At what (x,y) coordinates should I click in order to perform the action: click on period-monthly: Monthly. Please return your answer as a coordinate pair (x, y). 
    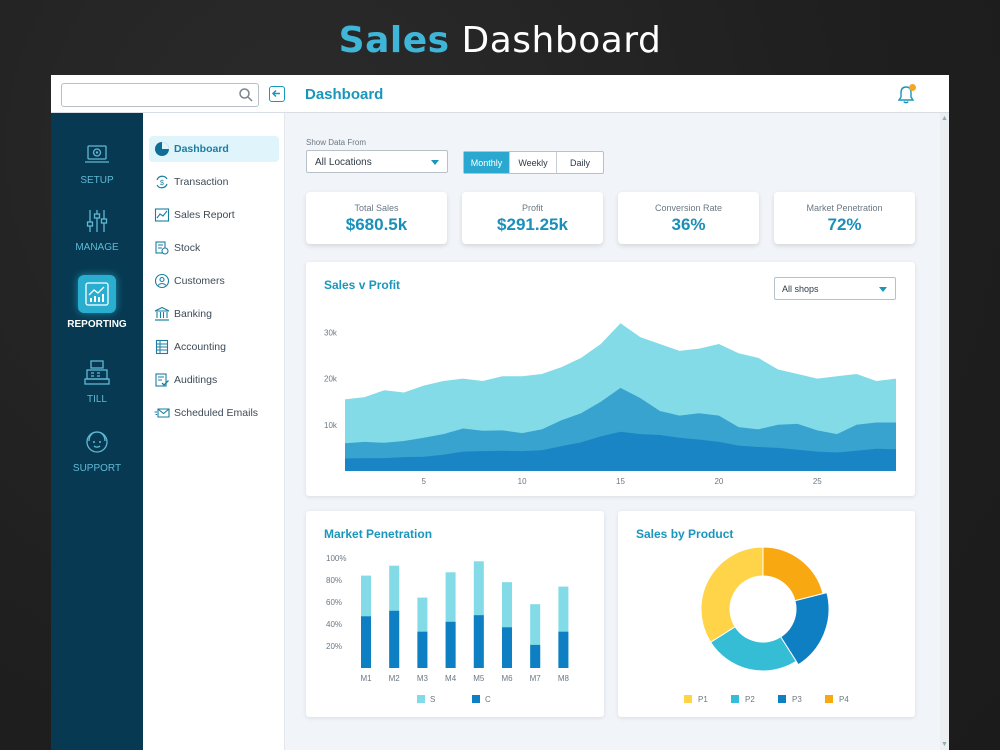
    Looking at the image, I should click on (487, 162).